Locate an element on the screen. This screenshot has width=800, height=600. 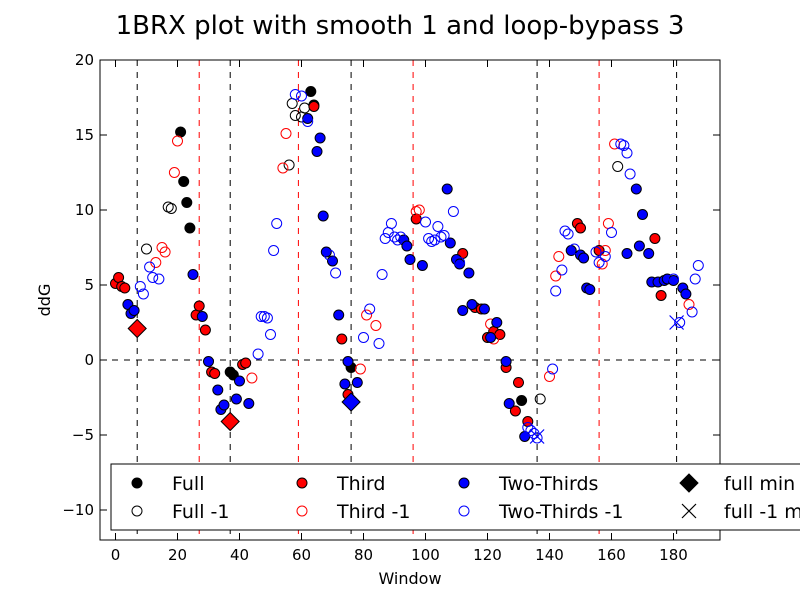
legend-label: Two-Thirds -1 is located at coordinates (560, 512).